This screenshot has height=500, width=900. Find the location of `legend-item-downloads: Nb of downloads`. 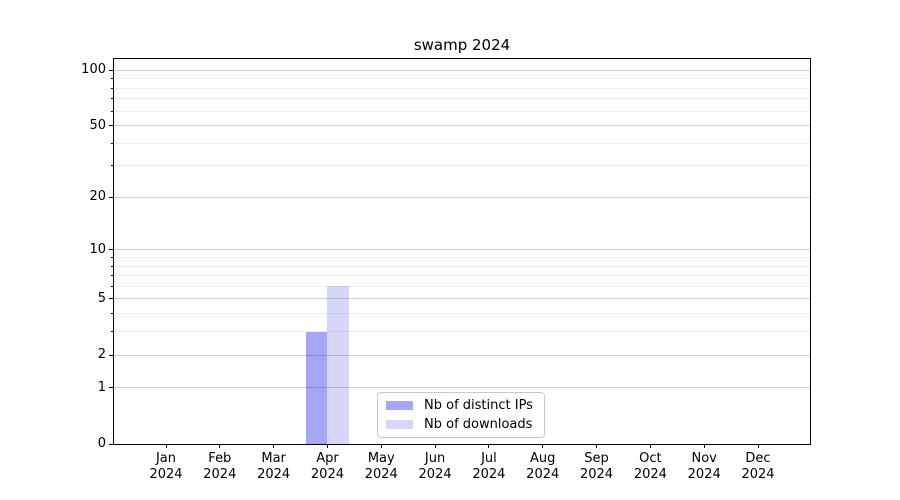

legend-item-downloads: Nb of downloads is located at coordinates (462, 424).